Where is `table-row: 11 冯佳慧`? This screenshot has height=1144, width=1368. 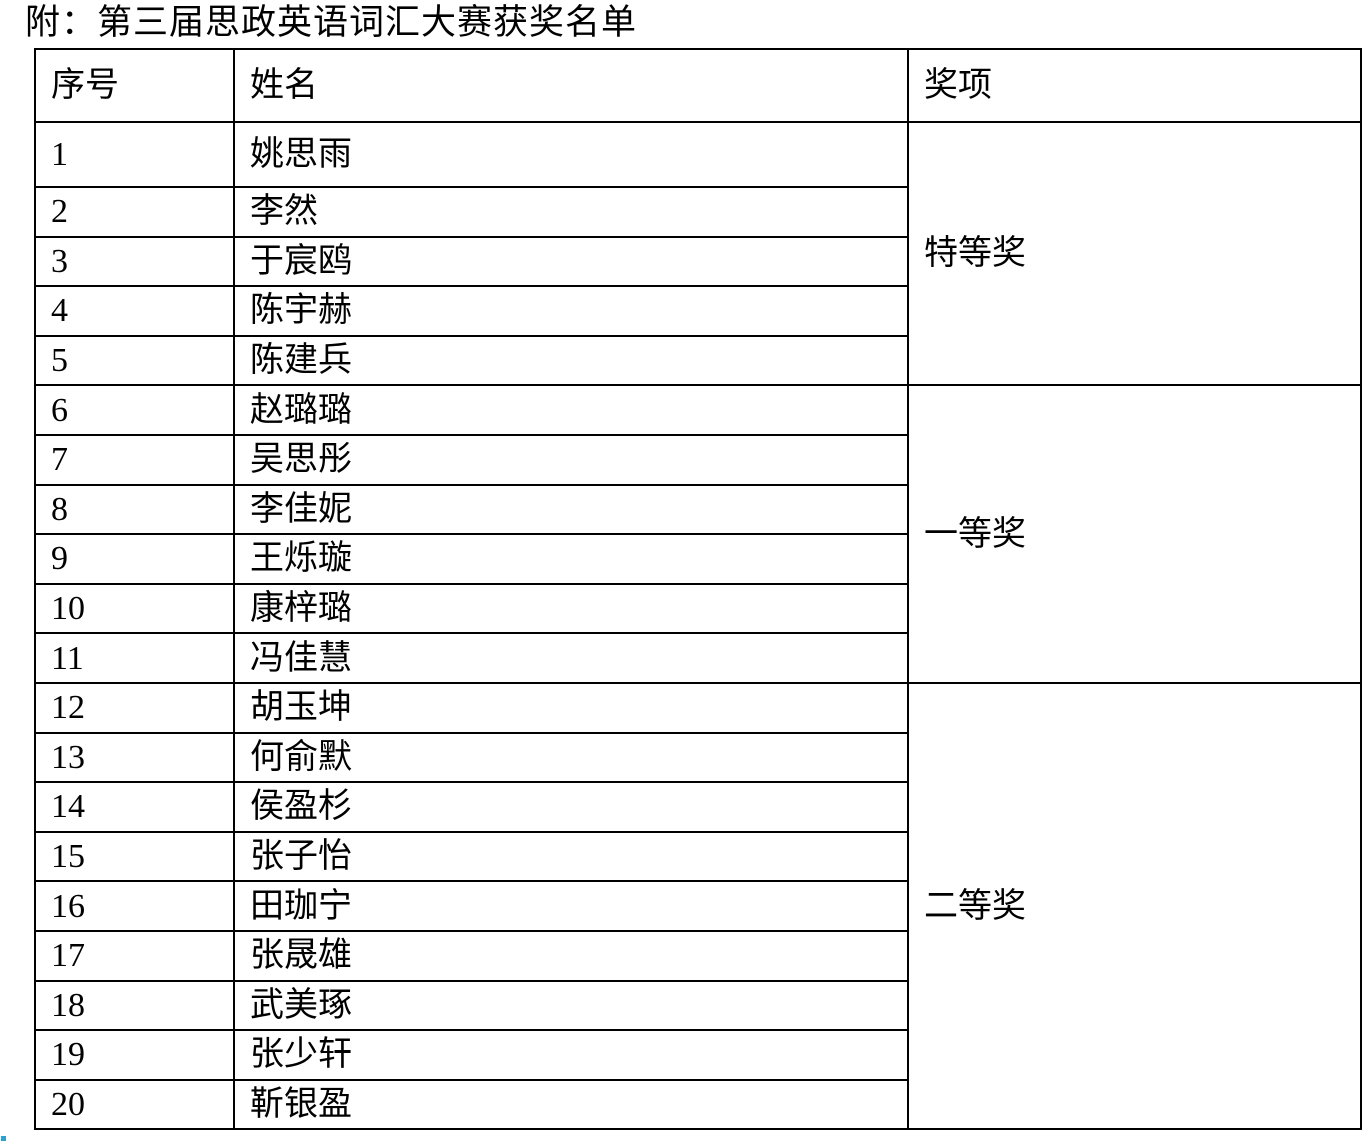
table-row: 11 冯佳慧 is located at coordinates (697, 658).